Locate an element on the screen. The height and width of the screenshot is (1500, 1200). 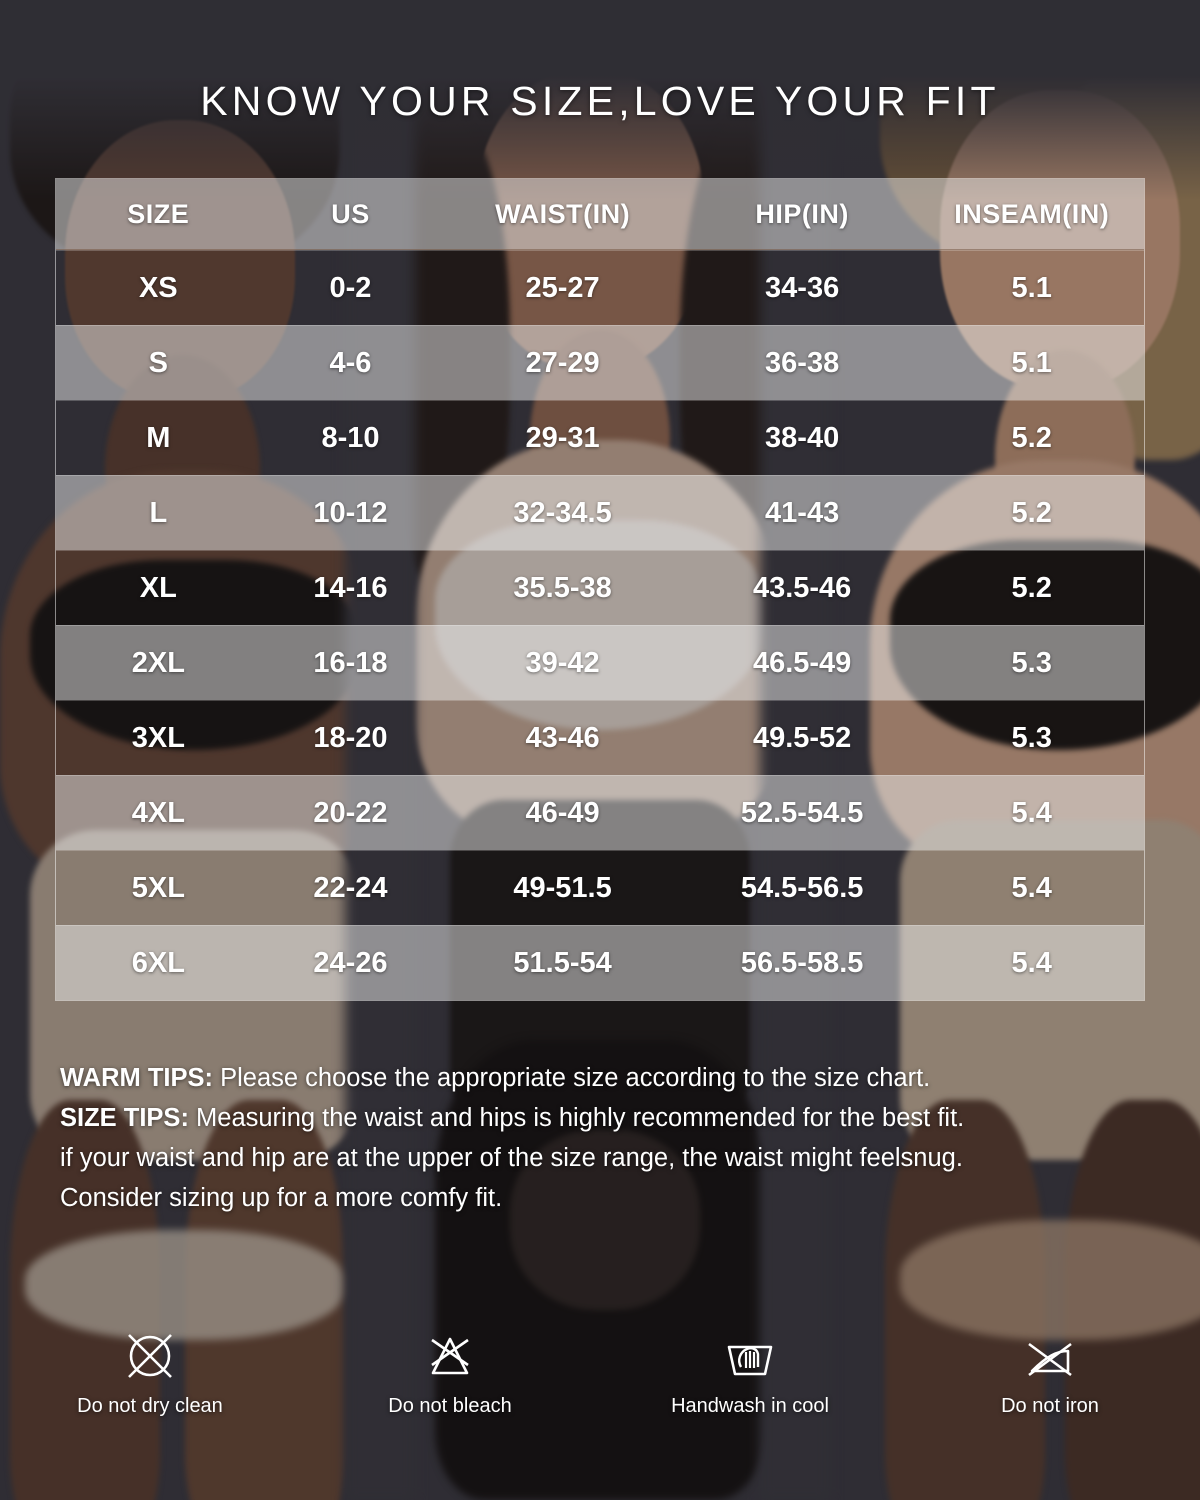
cell-size: 5XL is located at coordinates (158, 887).